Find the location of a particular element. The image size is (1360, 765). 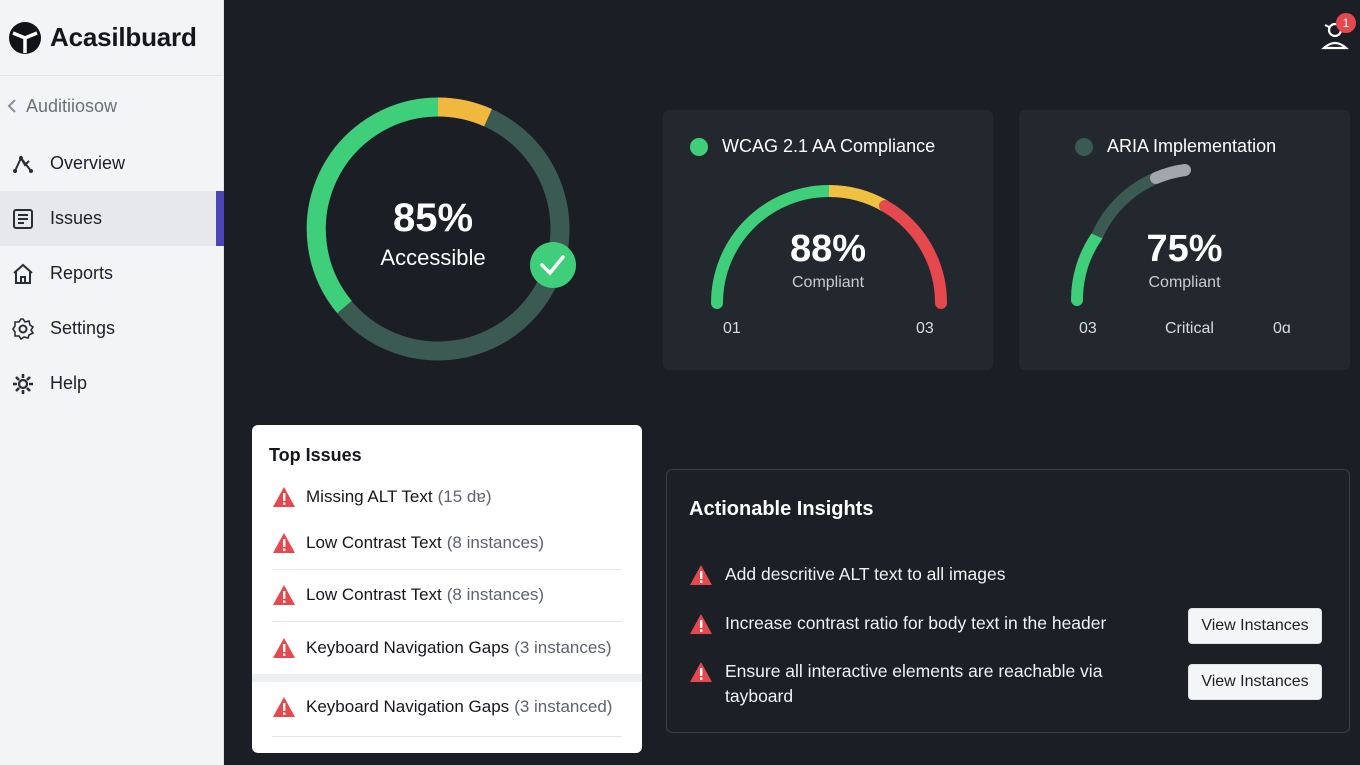

issue-count: (3 instanced) is located at coordinates (563, 706).